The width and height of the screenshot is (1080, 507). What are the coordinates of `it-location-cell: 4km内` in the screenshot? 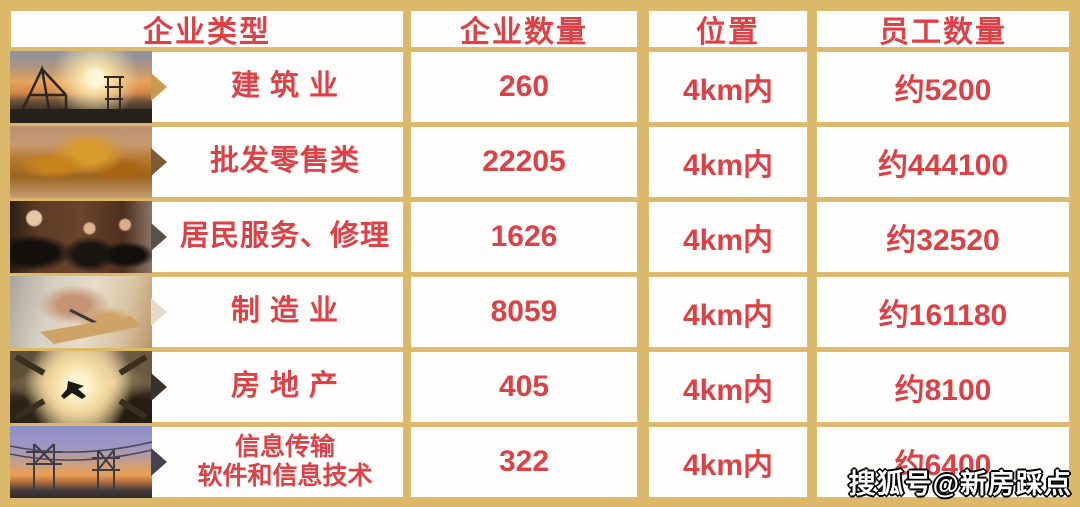 It's located at (728, 462).